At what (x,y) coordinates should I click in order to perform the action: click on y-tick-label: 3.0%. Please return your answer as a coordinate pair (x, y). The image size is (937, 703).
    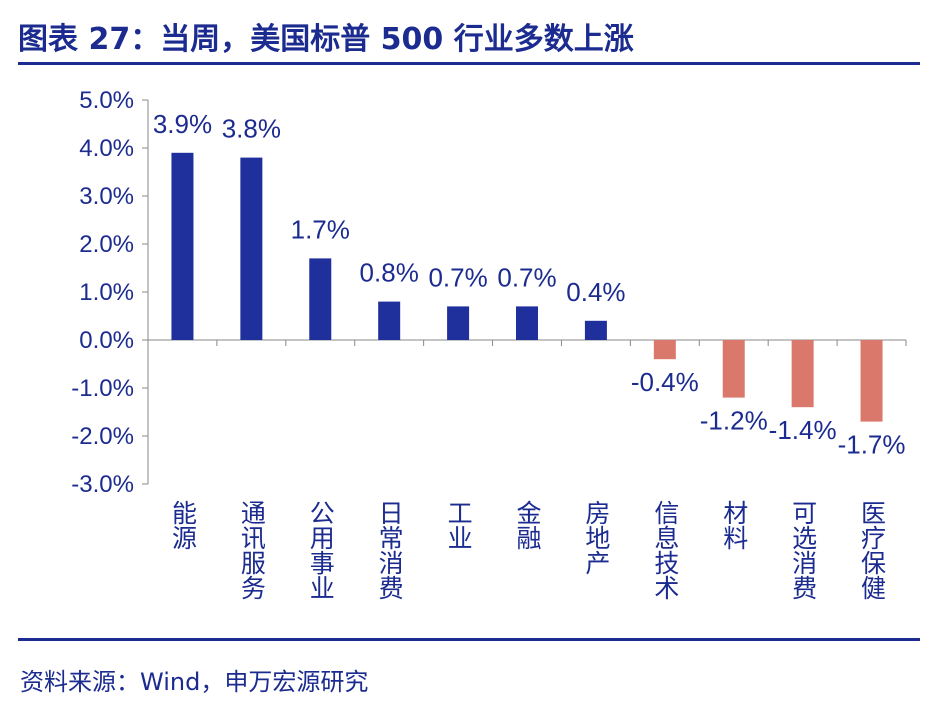
    Looking at the image, I should click on (106, 196).